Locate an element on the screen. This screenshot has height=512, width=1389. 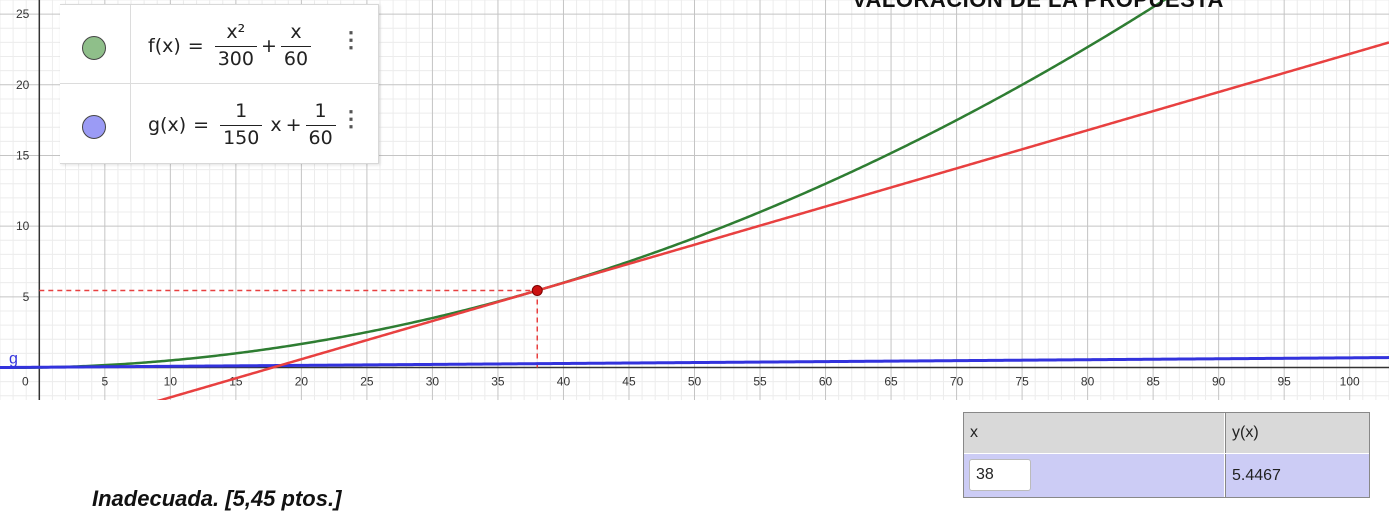
x-tick-label: 55 is located at coordinates (760, 381).